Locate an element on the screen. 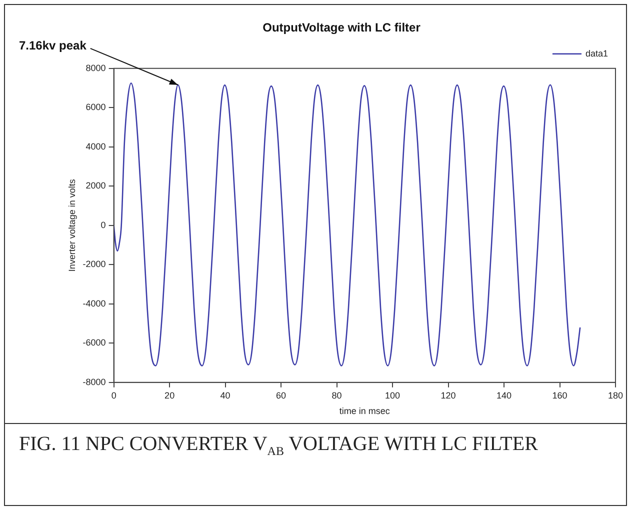 This screenshot has height=508, width=631. x-tick-label: 40 is located at coordinates (225, 395).